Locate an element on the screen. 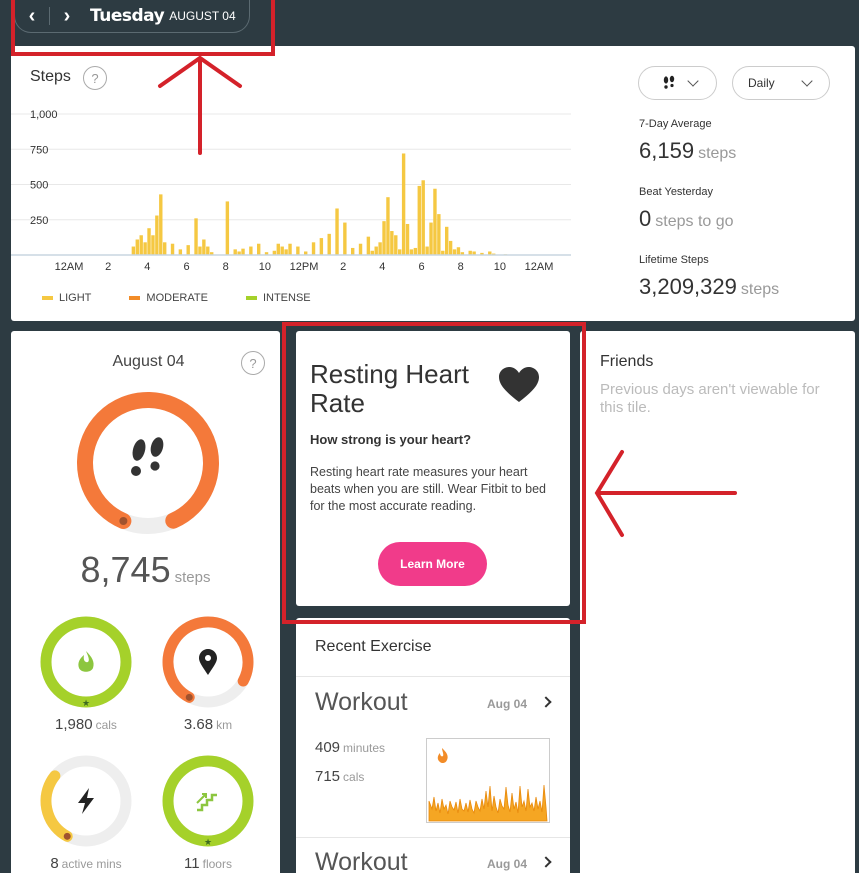 The width and height of the screenshot is (859, 873). period-select: Daily is located at coordinates (781, 83).